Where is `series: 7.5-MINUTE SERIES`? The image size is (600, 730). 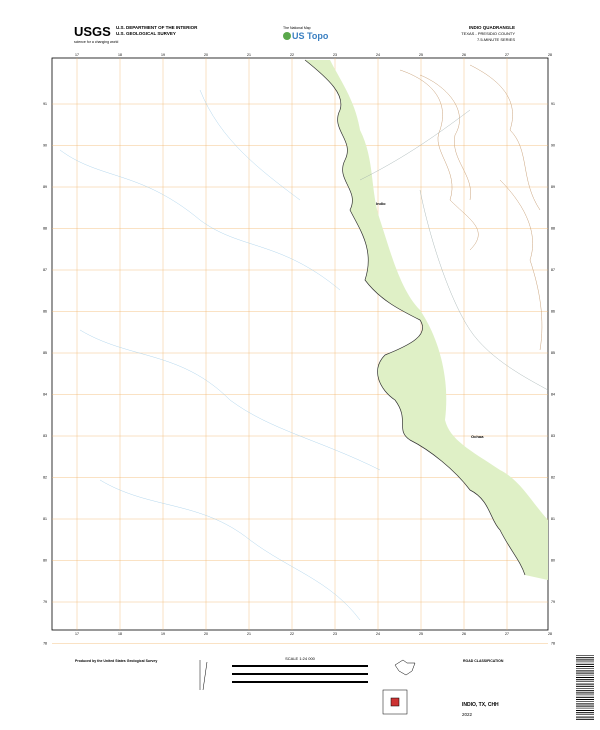
series: 7.5-MINUTE SERIES is located at coordinates (496, 39).